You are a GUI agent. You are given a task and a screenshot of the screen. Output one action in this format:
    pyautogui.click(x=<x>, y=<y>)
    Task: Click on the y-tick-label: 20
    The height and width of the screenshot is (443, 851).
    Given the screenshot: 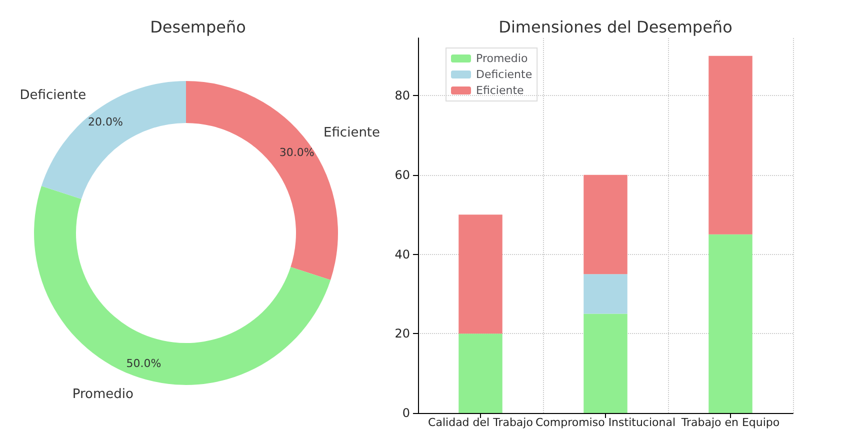 What is the action you would take?
    pyautogui.click(x=402, y=333)
    